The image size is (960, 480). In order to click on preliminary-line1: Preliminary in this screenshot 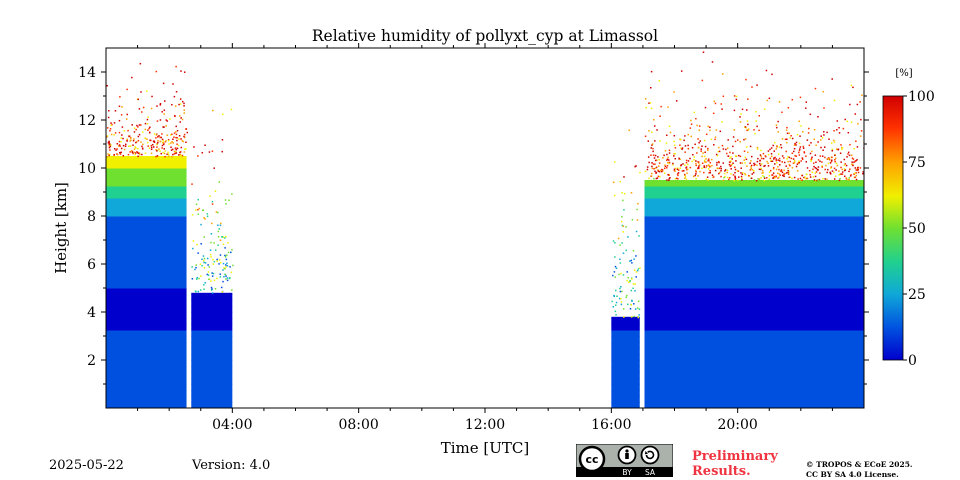, I will do `click(735, 456)`.